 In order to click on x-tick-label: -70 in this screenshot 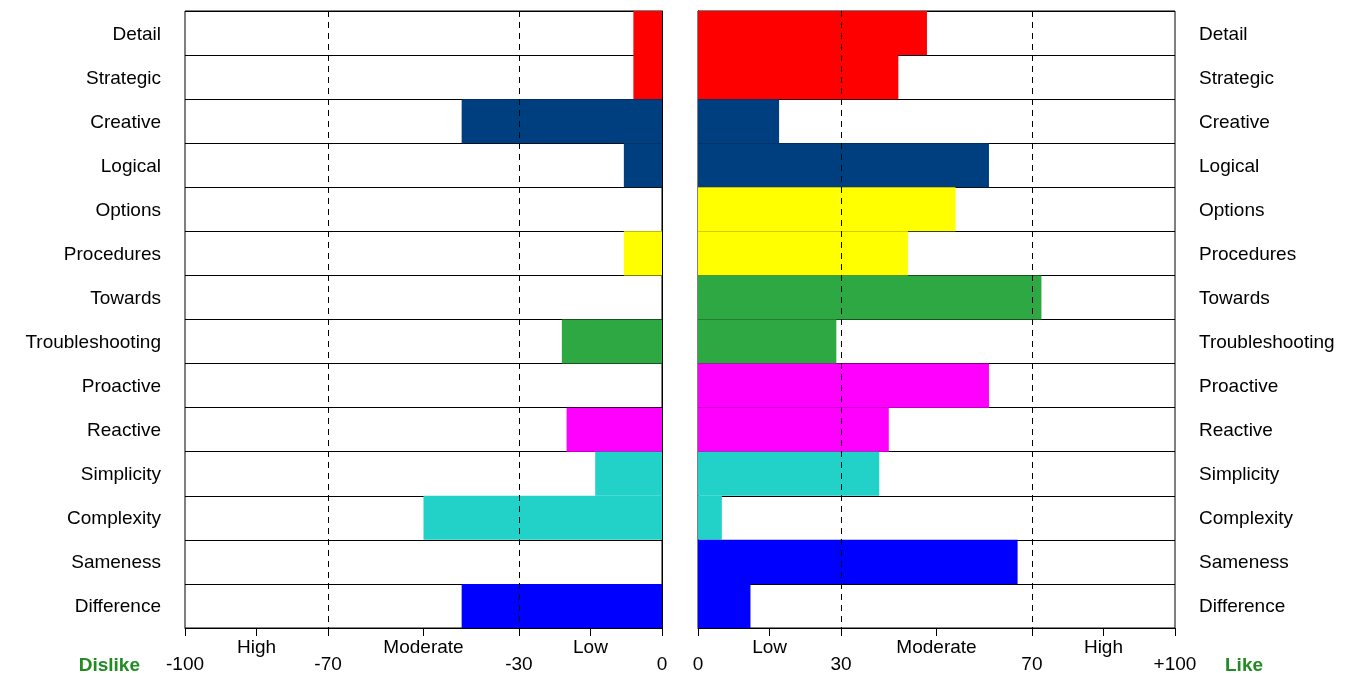, I will do `click(328, 663)`.